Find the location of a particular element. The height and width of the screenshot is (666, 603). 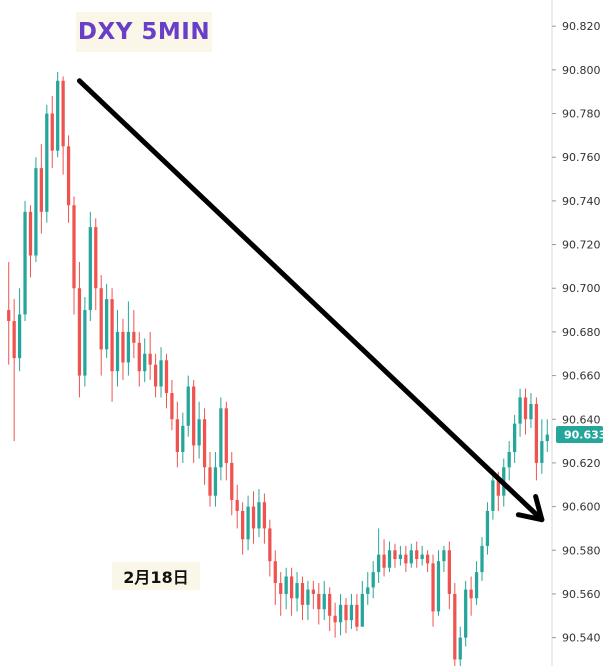

last-price-value: 90.633 is located at coordinates (583, 435).